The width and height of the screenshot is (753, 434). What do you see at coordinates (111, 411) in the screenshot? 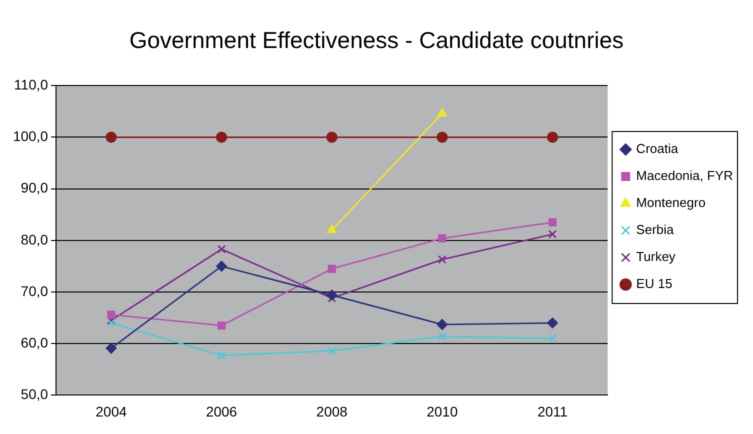
I see `x-tick-label: 2004` at bounding box center [111, 411].